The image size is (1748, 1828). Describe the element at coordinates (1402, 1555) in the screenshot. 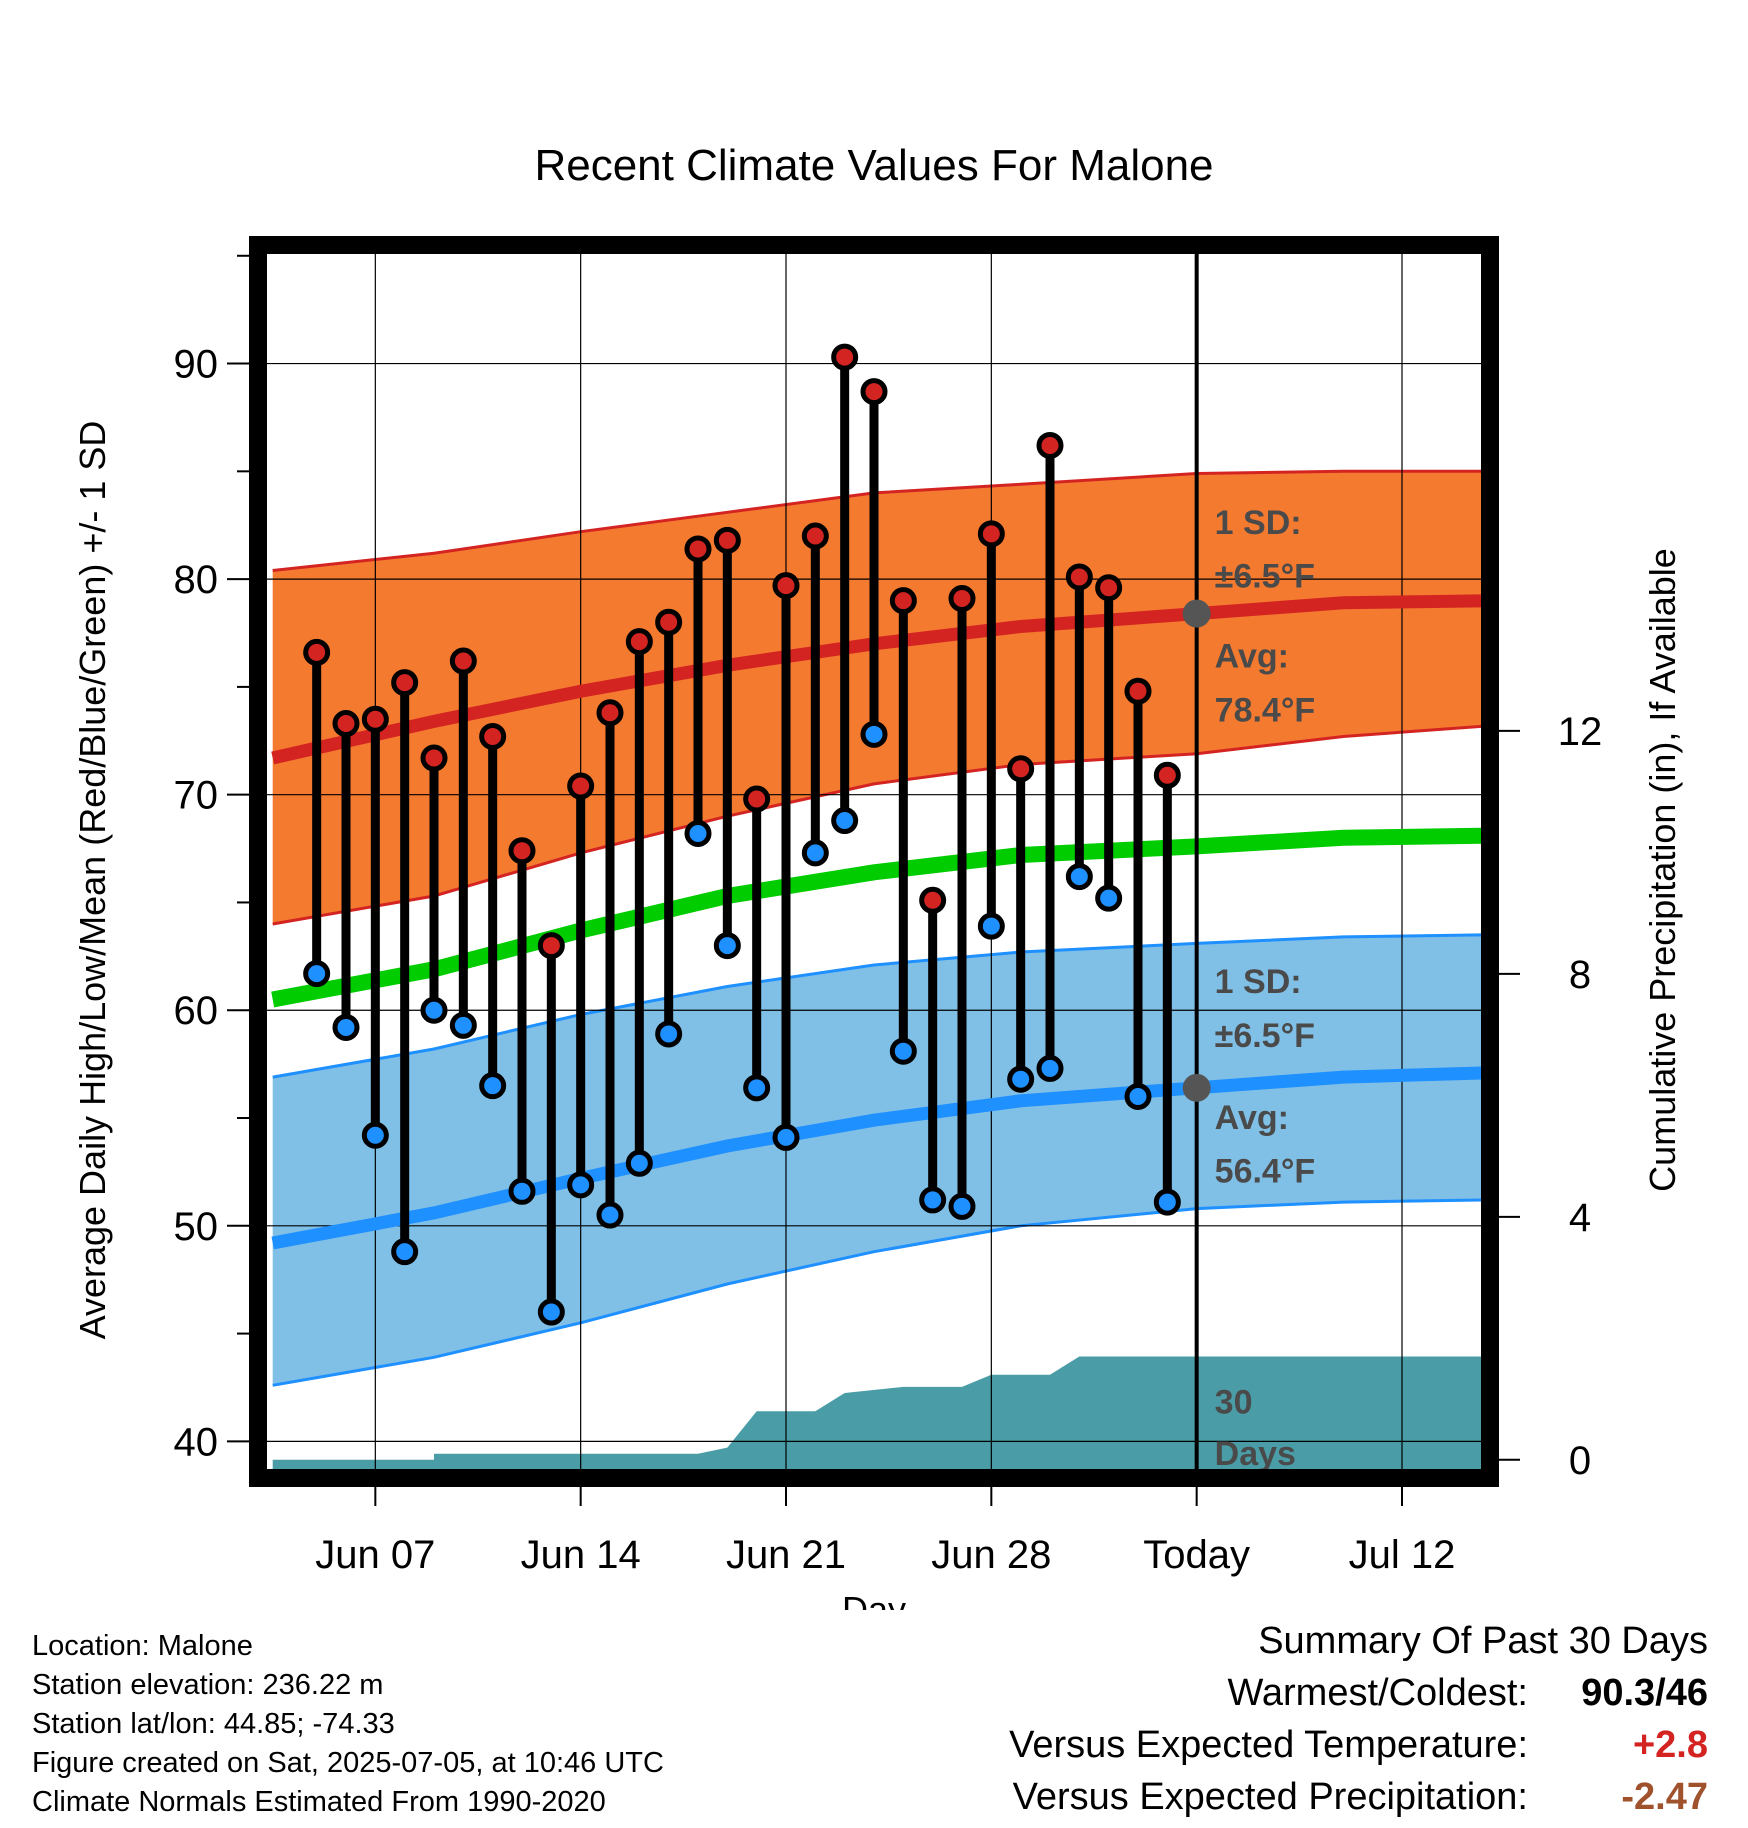

I see `x-tick-label: Jul 12` at that location.